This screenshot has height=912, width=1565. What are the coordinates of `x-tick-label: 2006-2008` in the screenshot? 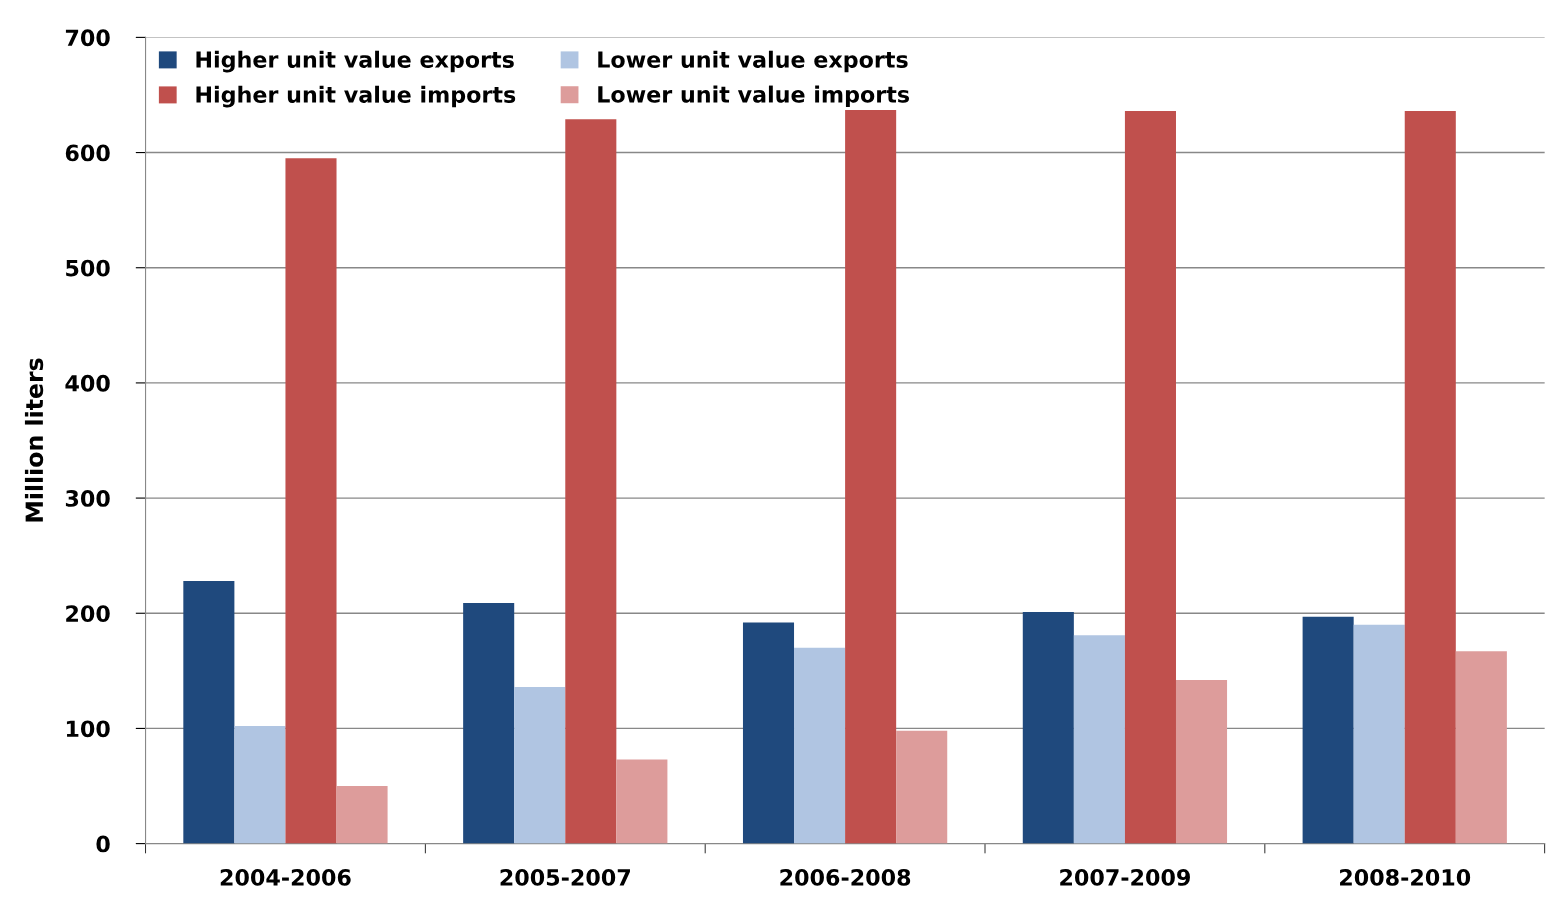 It's located at (845, 877).